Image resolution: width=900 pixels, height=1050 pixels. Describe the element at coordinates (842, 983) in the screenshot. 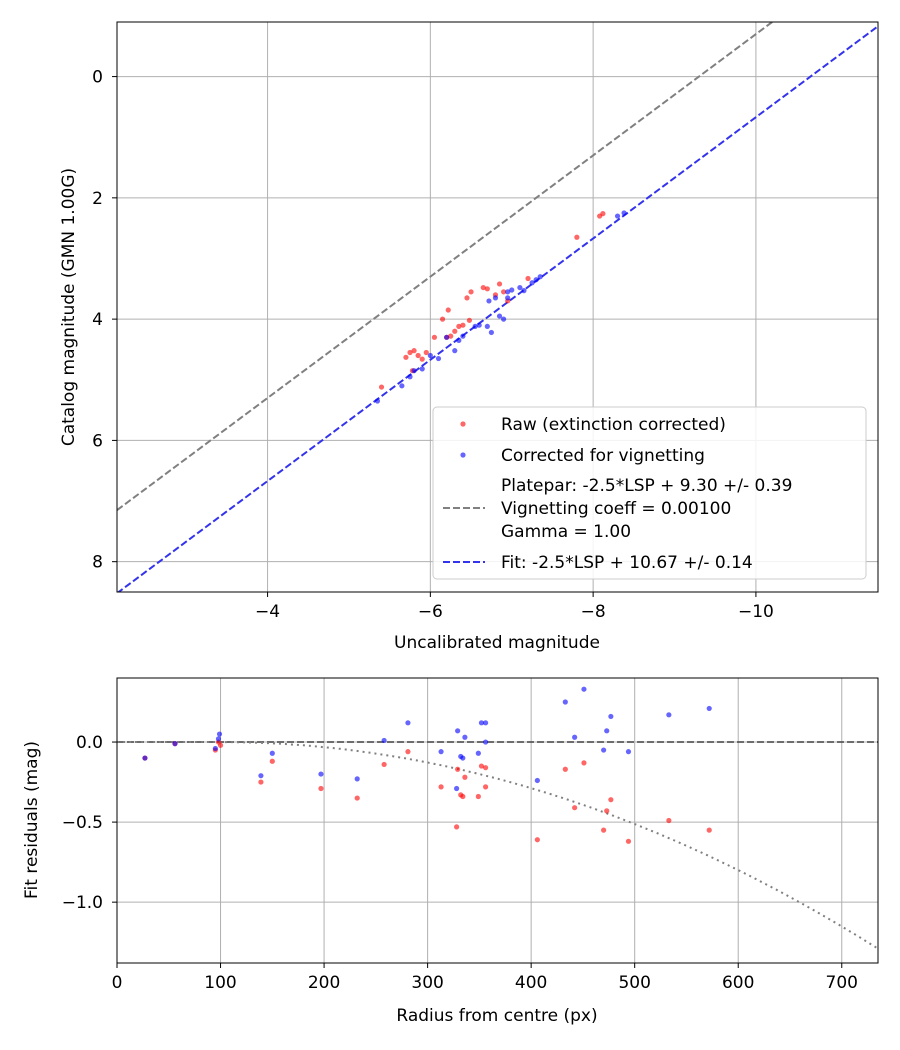

I see `x-tick-label: 700` at that location.